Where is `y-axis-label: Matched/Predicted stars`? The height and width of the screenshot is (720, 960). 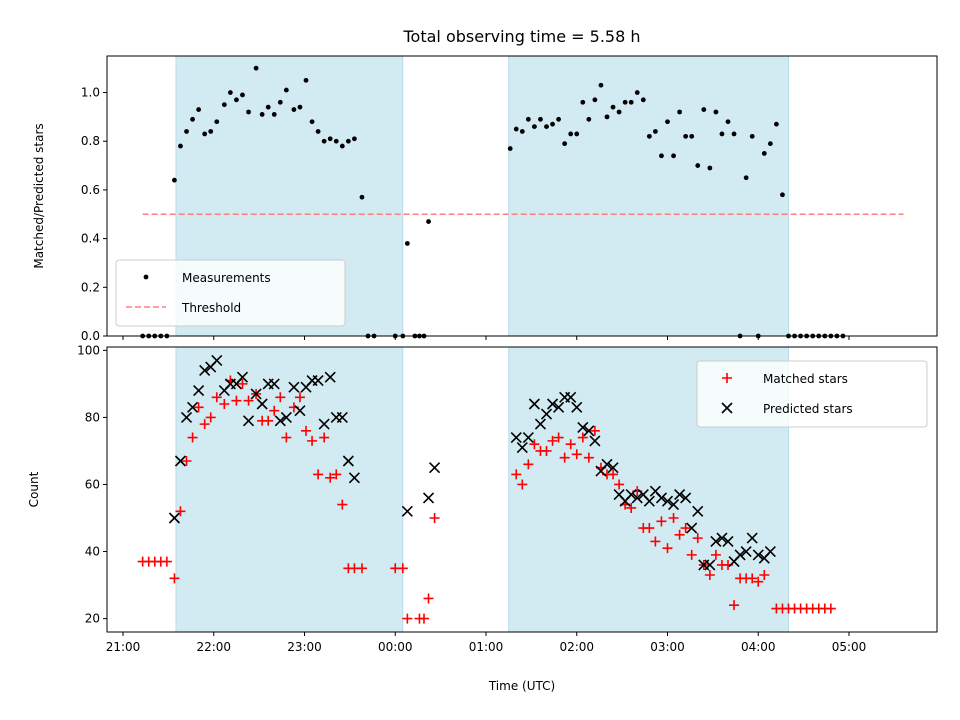
y-axis-label: Matched/Predicted stars is located at coordinates (39, 195).